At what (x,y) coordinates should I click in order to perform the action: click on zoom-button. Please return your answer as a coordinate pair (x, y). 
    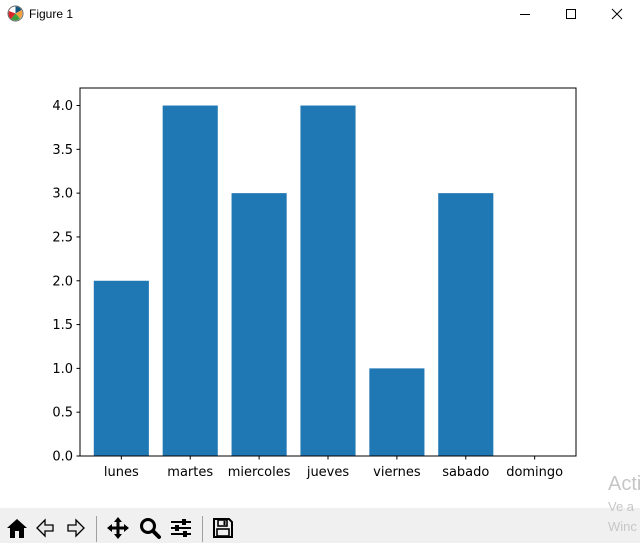
    Looking at the image, I should click on (150, 528).